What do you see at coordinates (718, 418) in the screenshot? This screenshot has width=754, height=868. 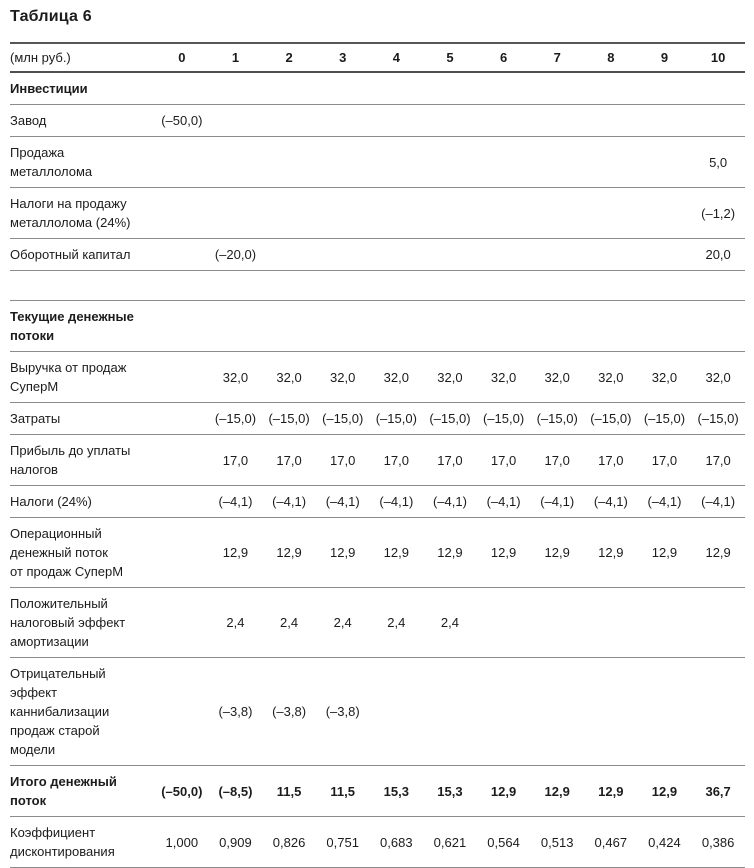 I see `cell-year-10: (–15,0)` at bounding box center [718, 418].